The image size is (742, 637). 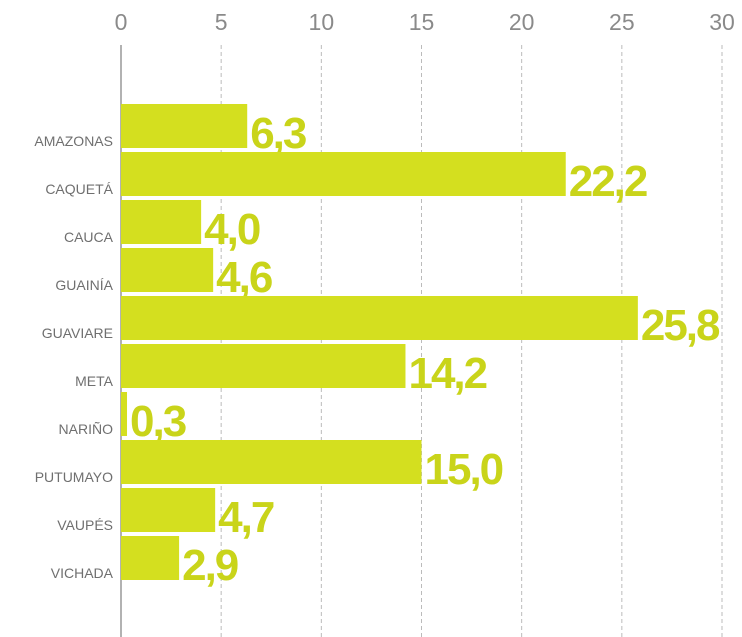 I want to click on value-label: 4,0, so click(x=232, y=229).